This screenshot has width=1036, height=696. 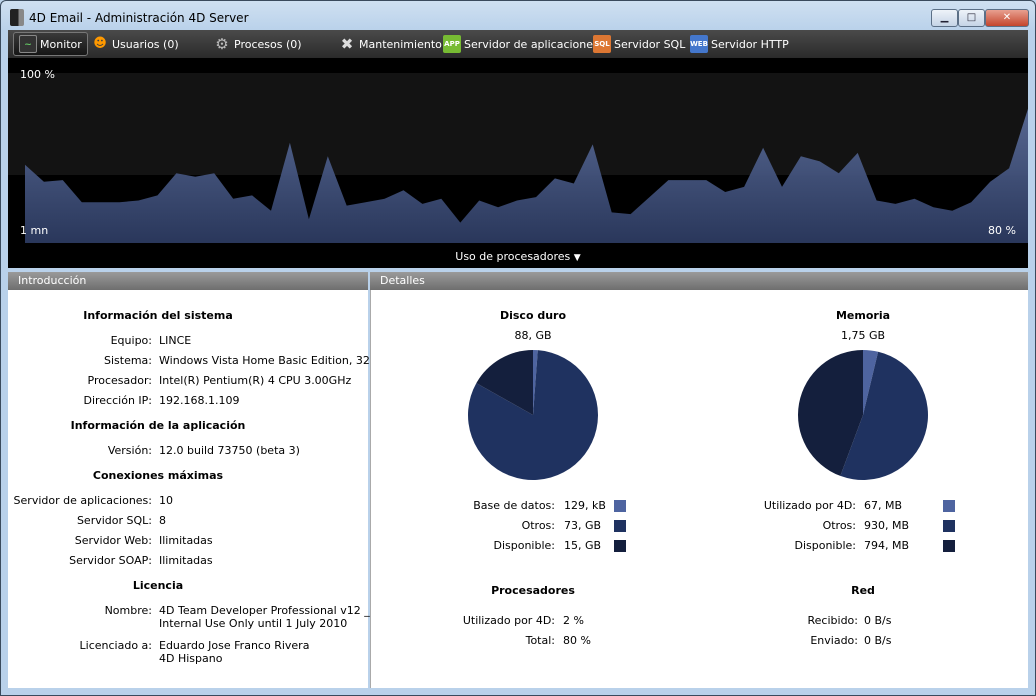 What do you see at coordinates (128, 610) in the screenshot?
I see `license-name-label: Nombre:` at bounding box center [128, 610].